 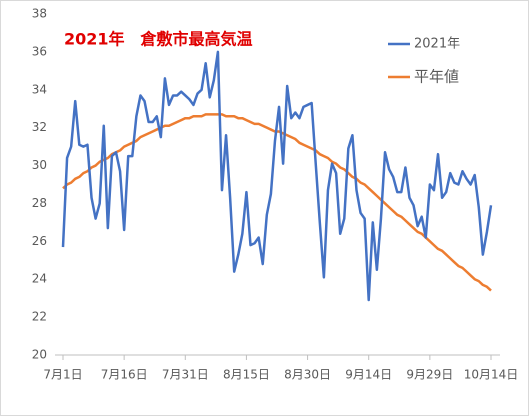 I want to click on y-tick-label: 30, so click(x=39, y=165).